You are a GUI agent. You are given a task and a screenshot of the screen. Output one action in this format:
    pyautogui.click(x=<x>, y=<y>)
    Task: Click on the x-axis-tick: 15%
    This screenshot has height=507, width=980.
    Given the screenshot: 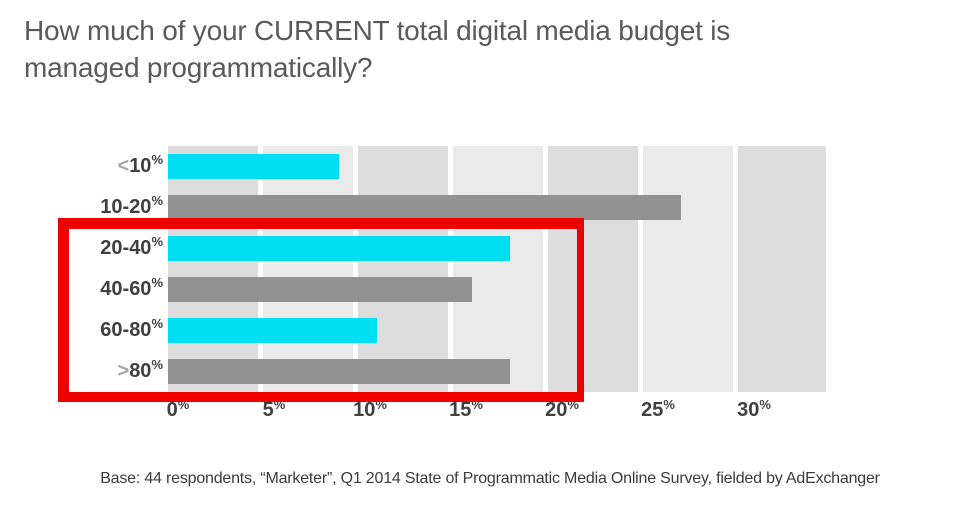 What is the action you would take?
    pyautogui.click(x=466, y=409)
    